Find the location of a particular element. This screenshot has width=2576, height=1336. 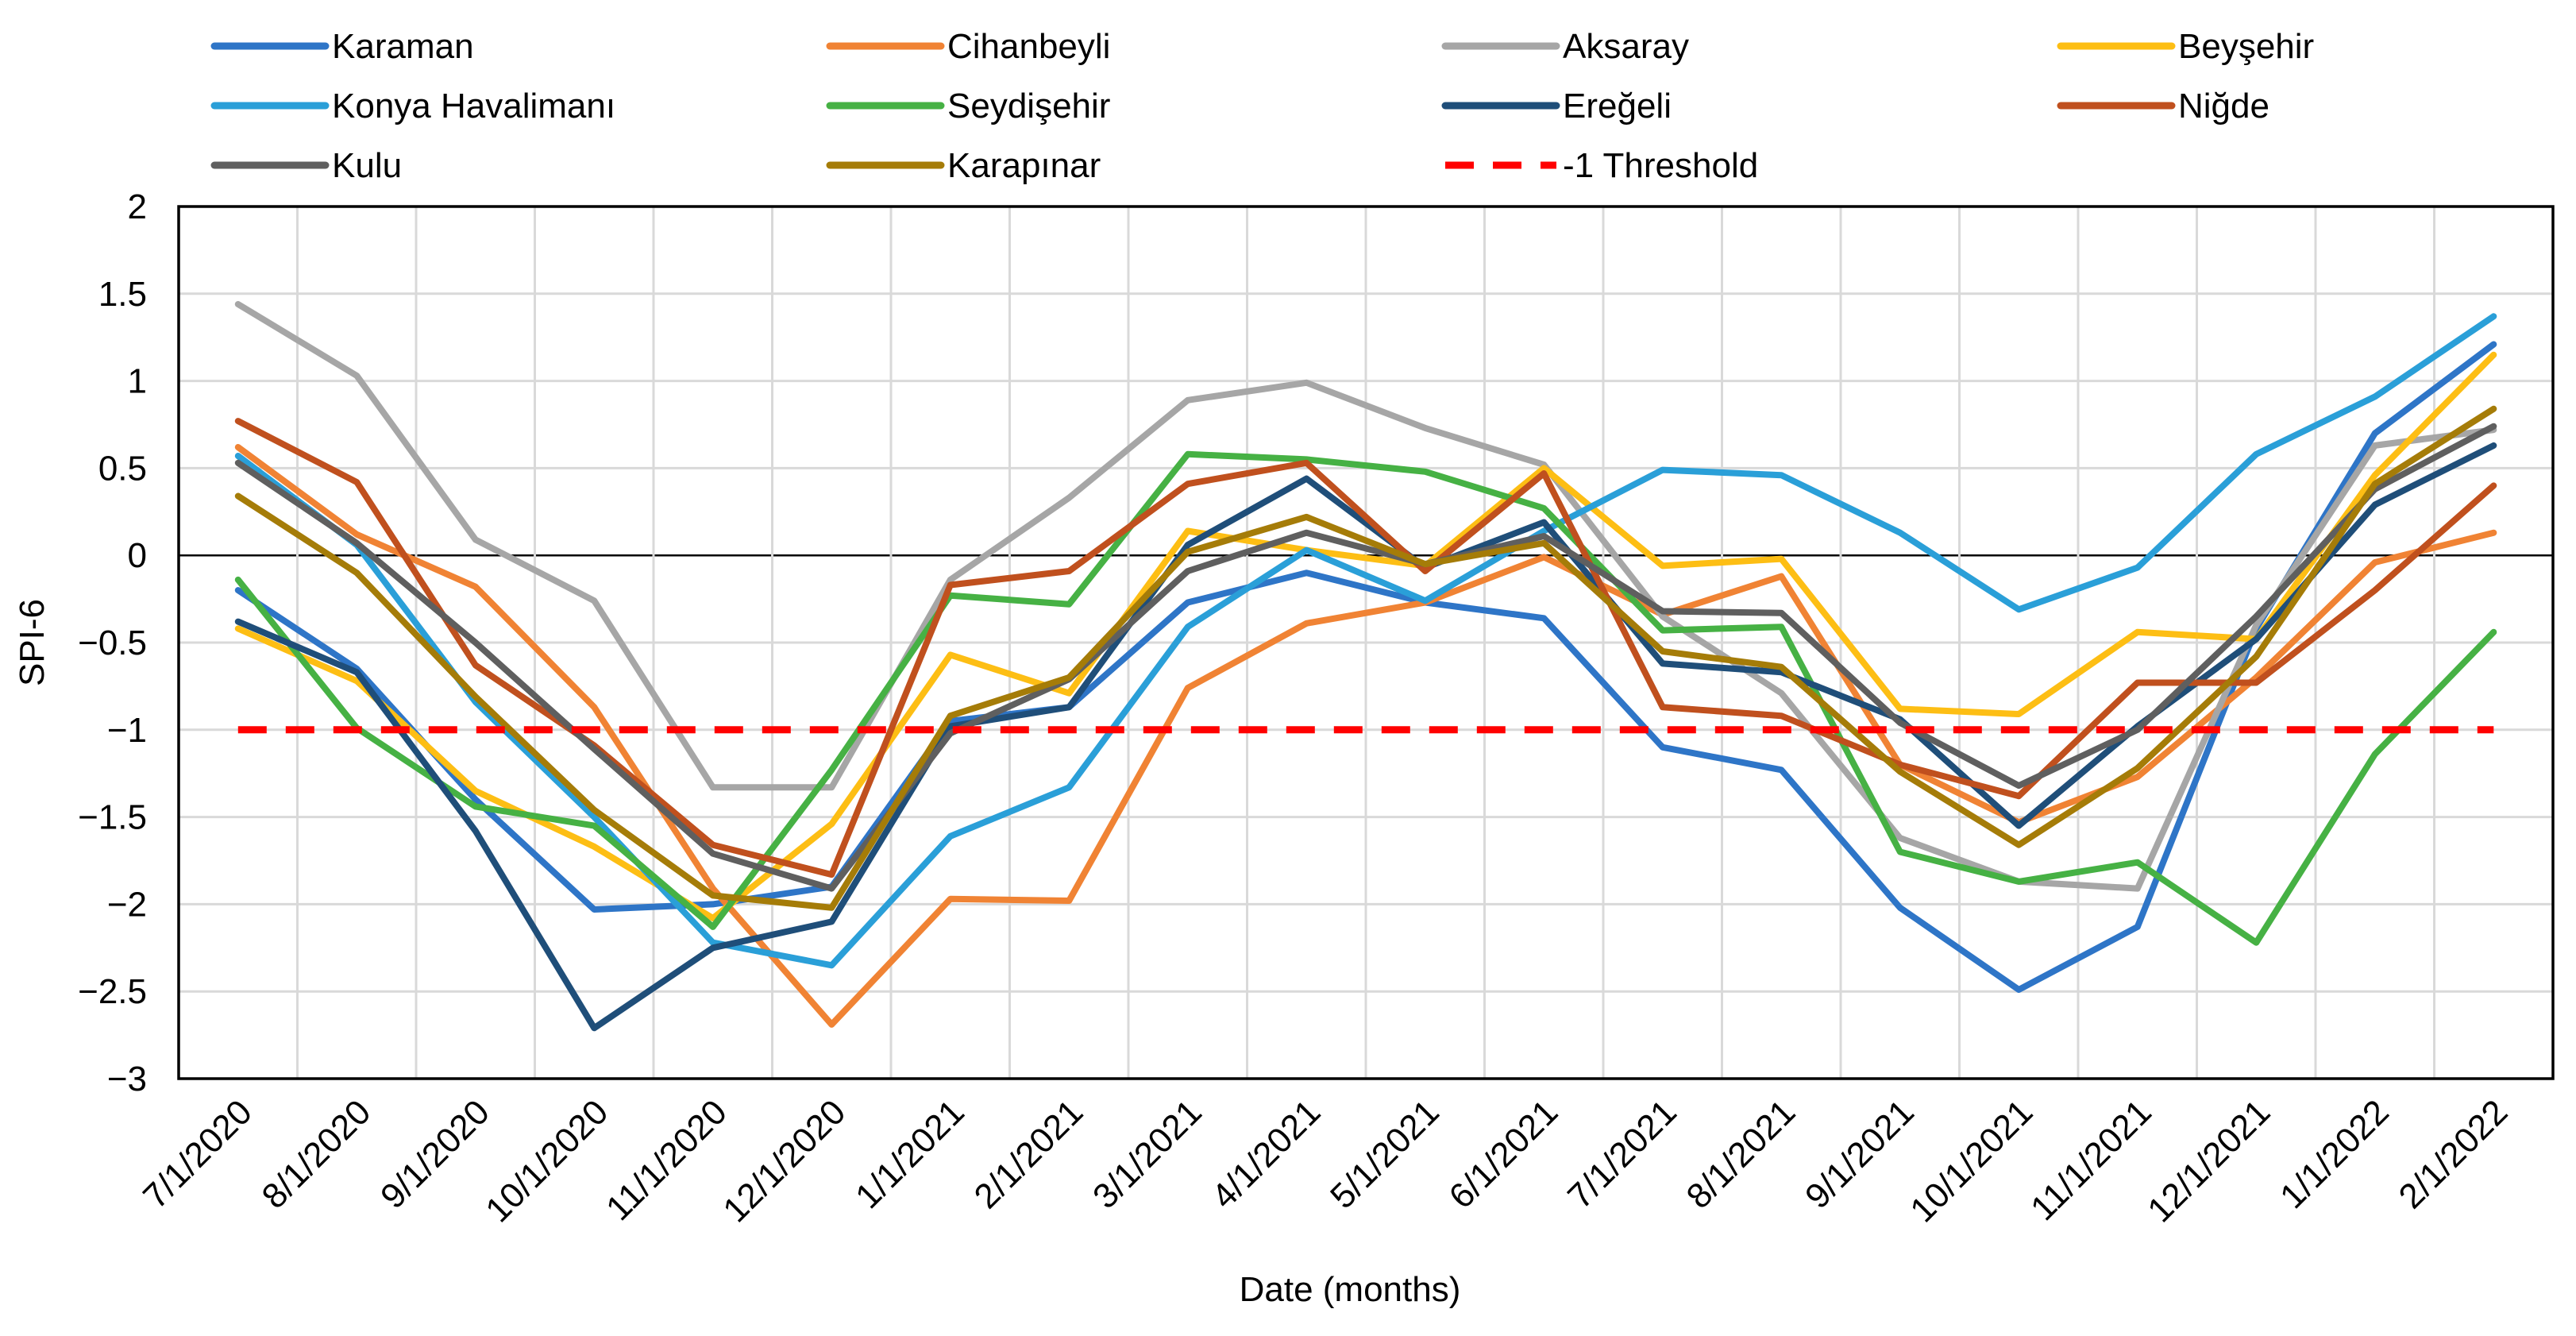

legend-label: Cihanbeyli is located at coordinates (1028, 46).